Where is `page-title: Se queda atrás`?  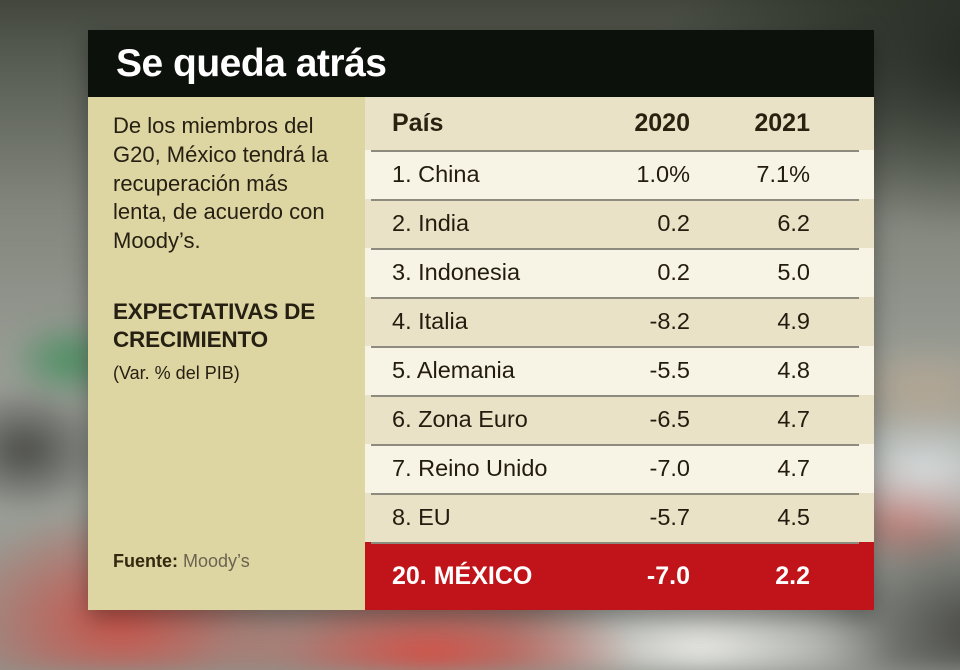 page-title: Se queda atrás is located at coordinates (251, 63).